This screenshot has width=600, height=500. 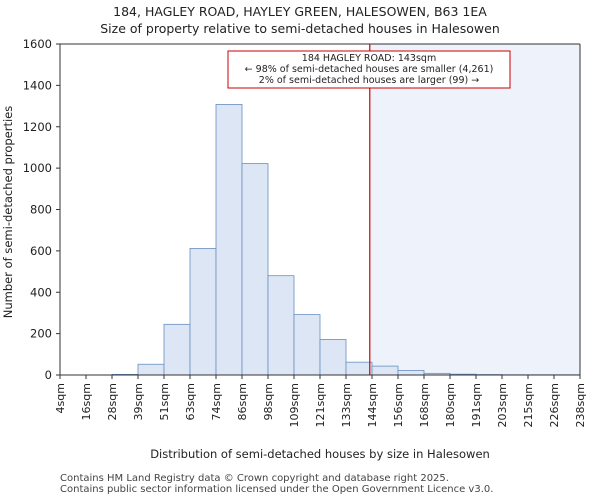 I want to click on x-tick-label: 226sqm, so click(x=554, y=405).